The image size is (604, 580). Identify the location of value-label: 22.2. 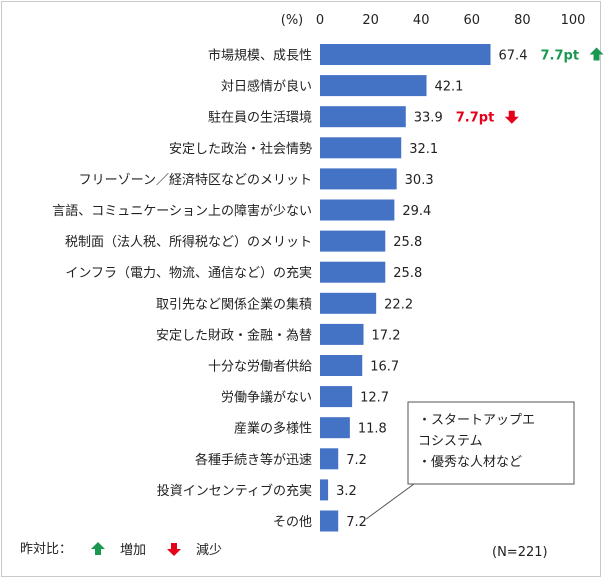
(398, 304).